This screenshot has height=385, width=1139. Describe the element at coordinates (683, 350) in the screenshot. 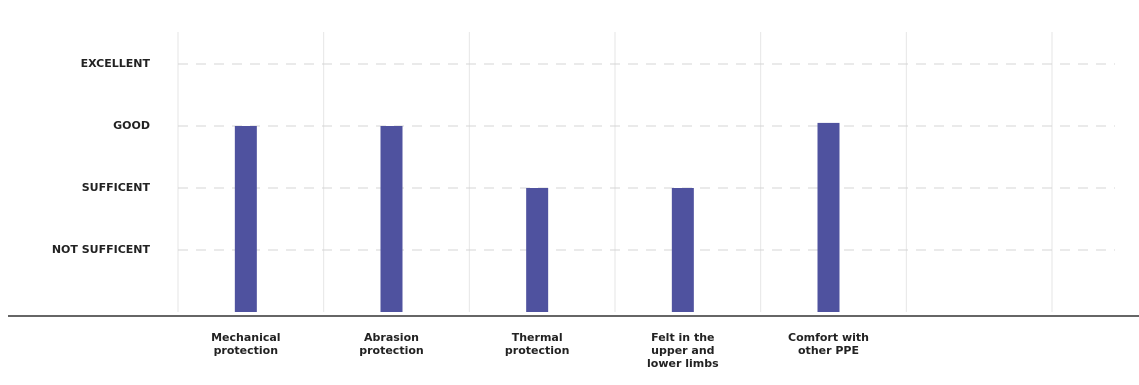

I see `x-tick-label: Felt in the upper and lower limbs` at that location.